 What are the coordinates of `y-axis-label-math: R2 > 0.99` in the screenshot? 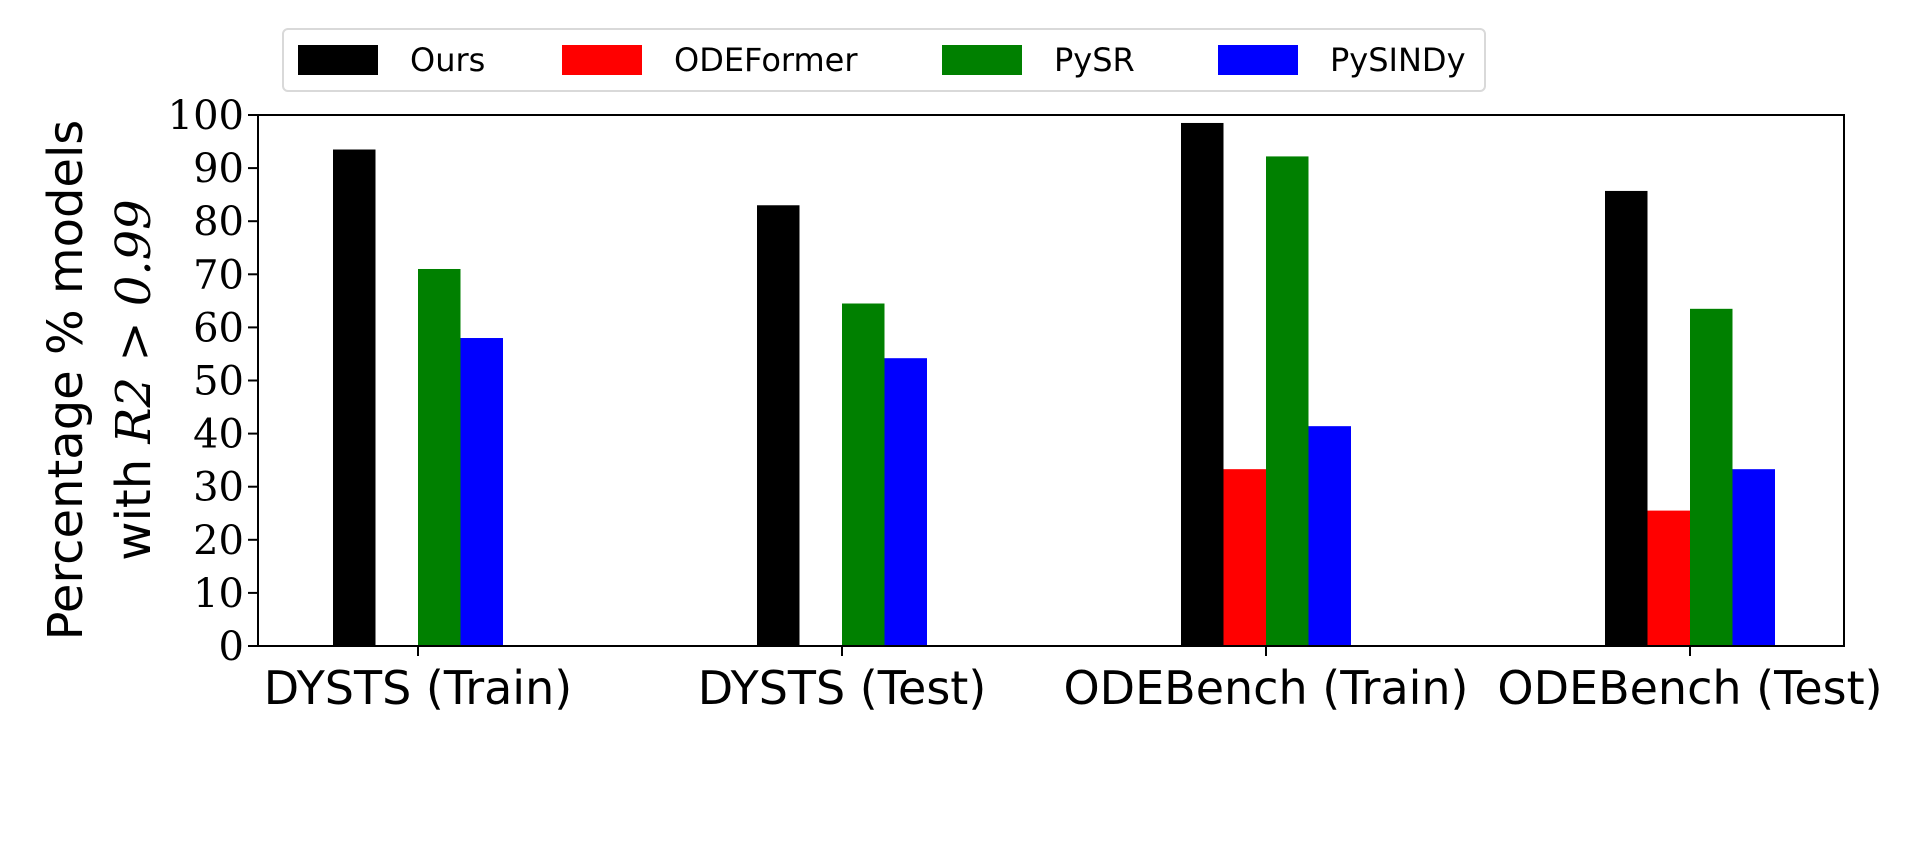 It's located at (134, 321).